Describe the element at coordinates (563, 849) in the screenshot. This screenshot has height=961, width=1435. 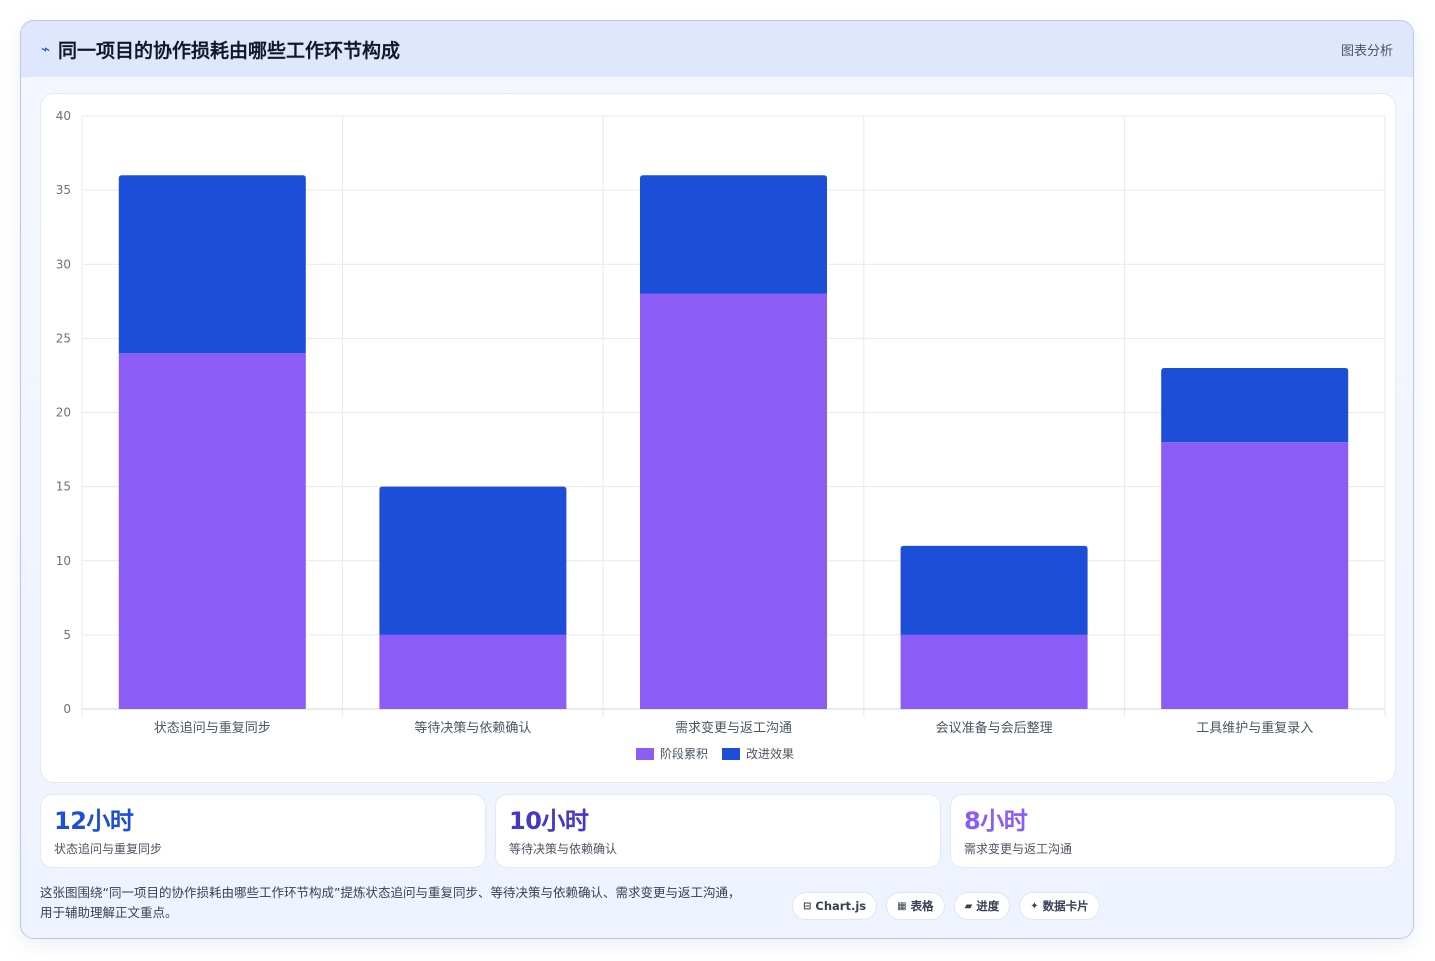
I see `stat-label: 等待决策与依赖确认` at that location.